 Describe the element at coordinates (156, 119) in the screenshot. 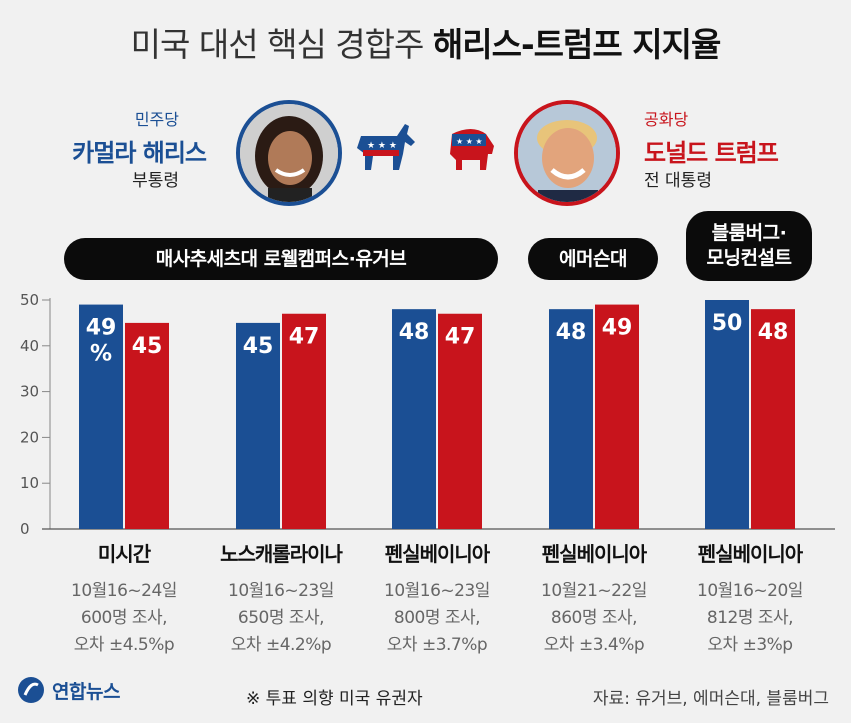

I see `dem-party-label: 민주당` at that location.